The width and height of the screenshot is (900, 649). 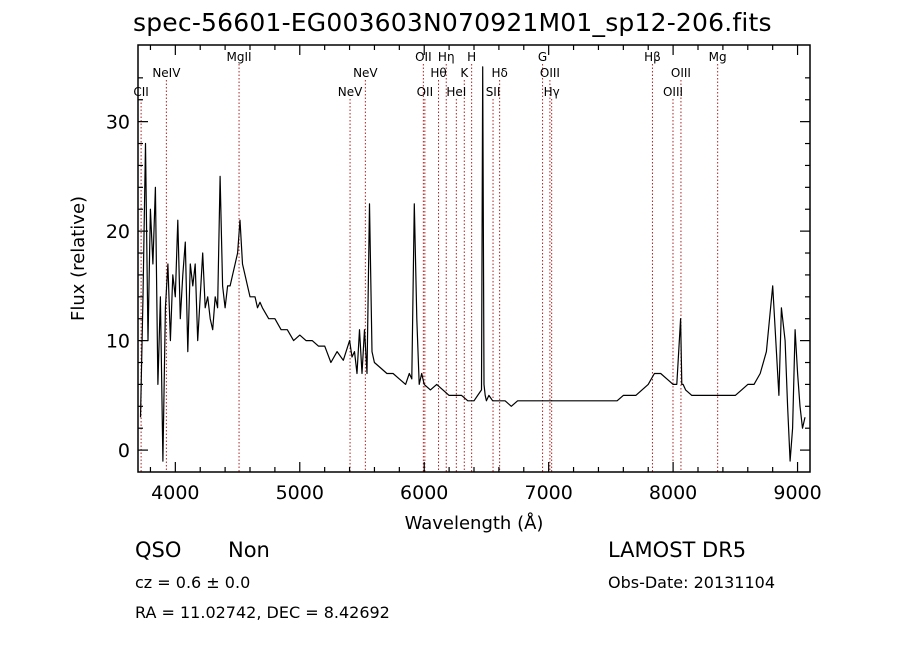 I want to click on spectral-line-label: K, so click(x=464, y=73).